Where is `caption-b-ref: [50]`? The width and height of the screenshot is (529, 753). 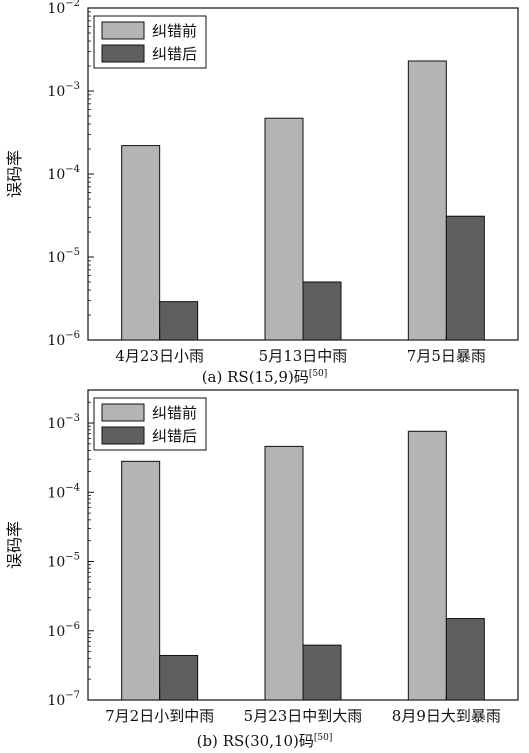
caption-b-ref: [50] is located at coordinates (323, 738).